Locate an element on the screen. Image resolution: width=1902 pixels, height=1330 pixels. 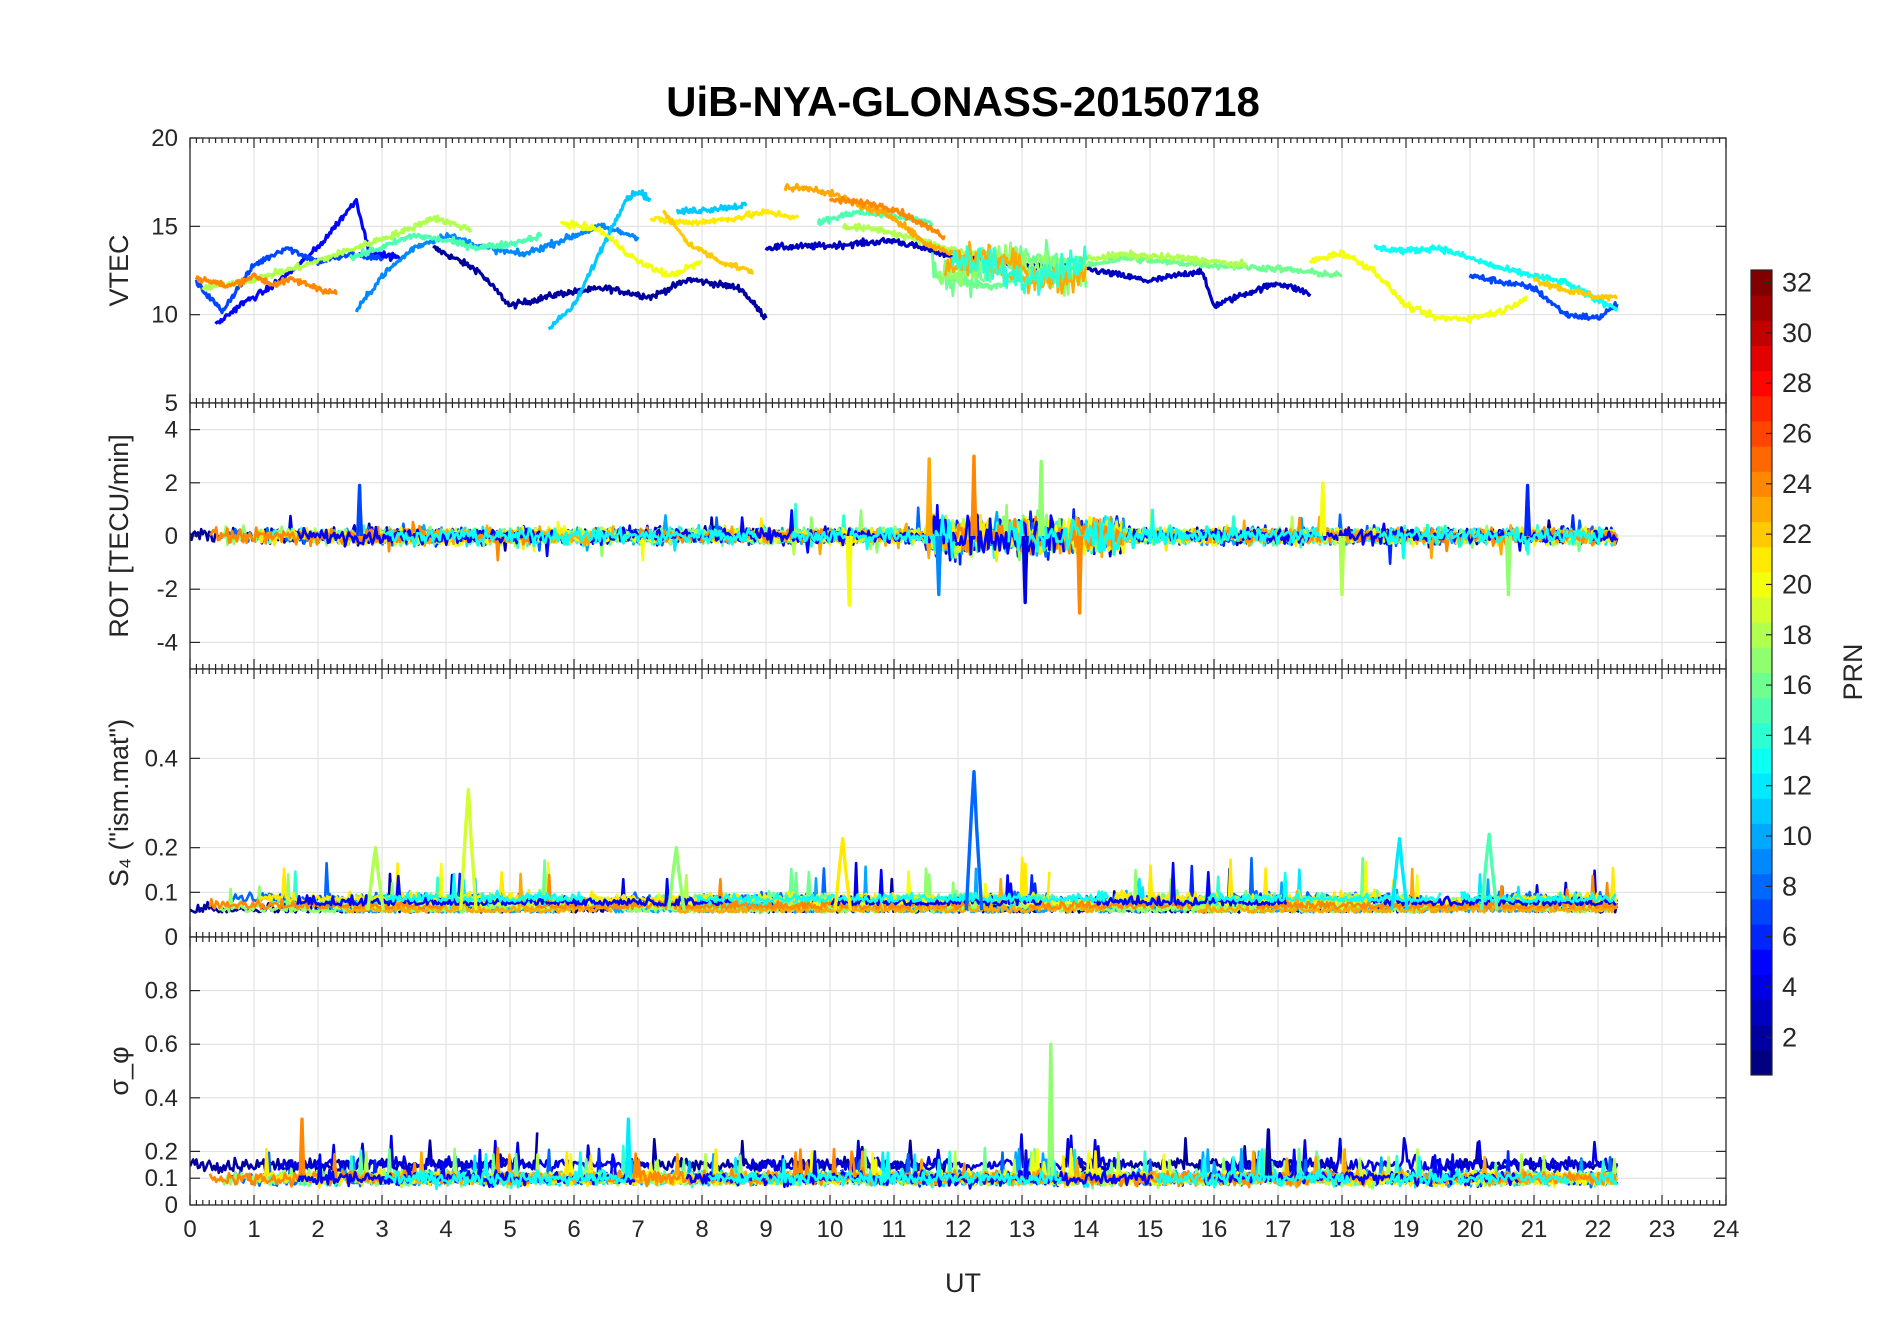
colorbar-tick-label: 6 is located at coordinates (1789, 937).